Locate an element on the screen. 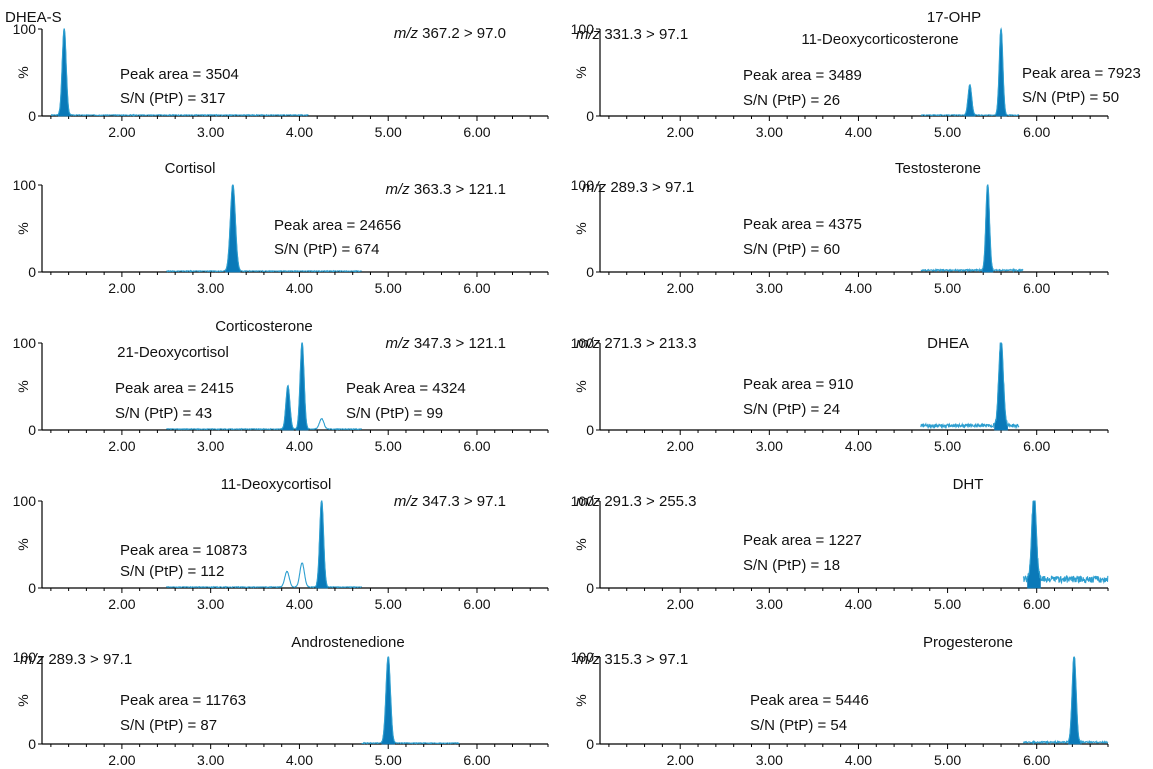 The height and width of the screenshot is (769, 1153). peak-area-label: Peak area = 3504 is located at coordinates (179, 74).